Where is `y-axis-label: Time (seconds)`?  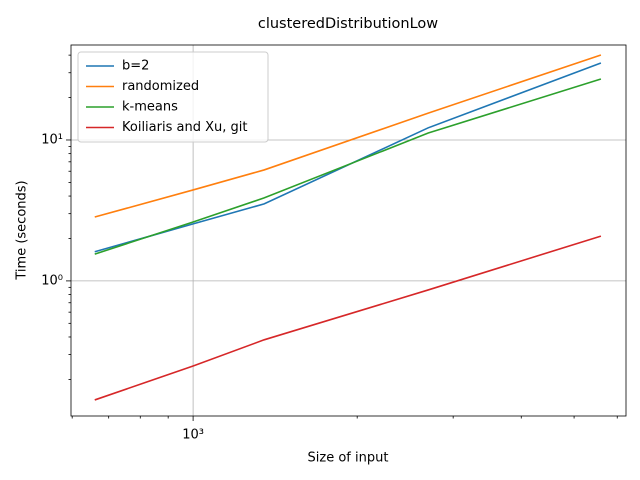 y-axis-label: Time (seconds) is located at coordinates (22, 230).